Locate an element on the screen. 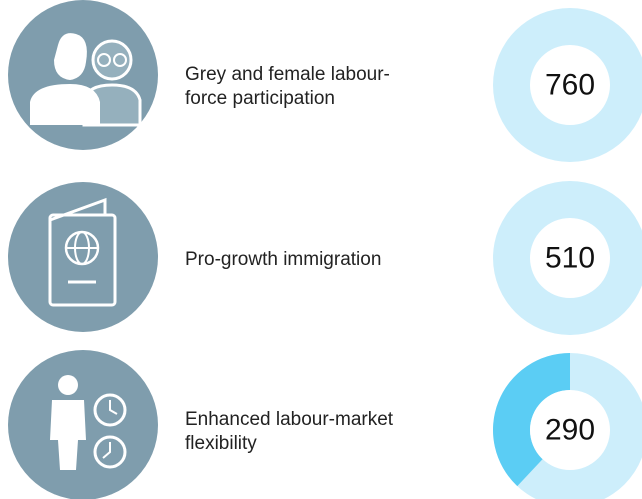 Image resolution: width=642 pixels, height=499 pixels. row-value: 290 is located at coordinates (570, 430).